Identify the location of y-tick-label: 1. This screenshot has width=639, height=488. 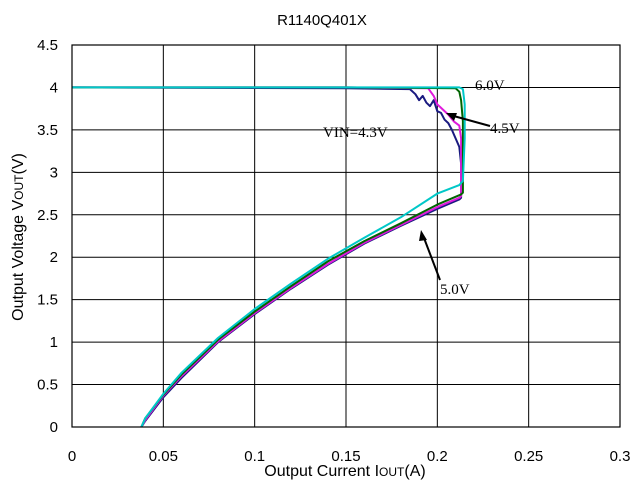
(54, 342).